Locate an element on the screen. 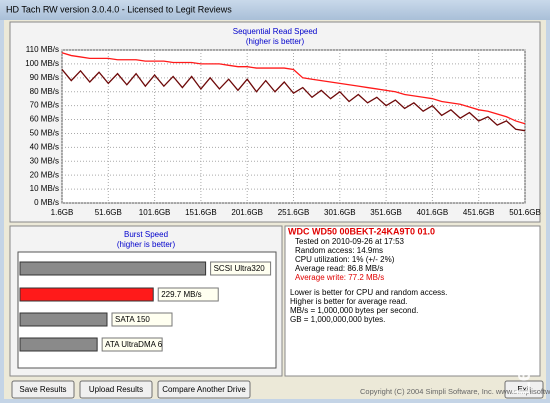 This screenshot has width=550, height=408. x-tick-label: 1.6GB is located at coordinates (62, 212).